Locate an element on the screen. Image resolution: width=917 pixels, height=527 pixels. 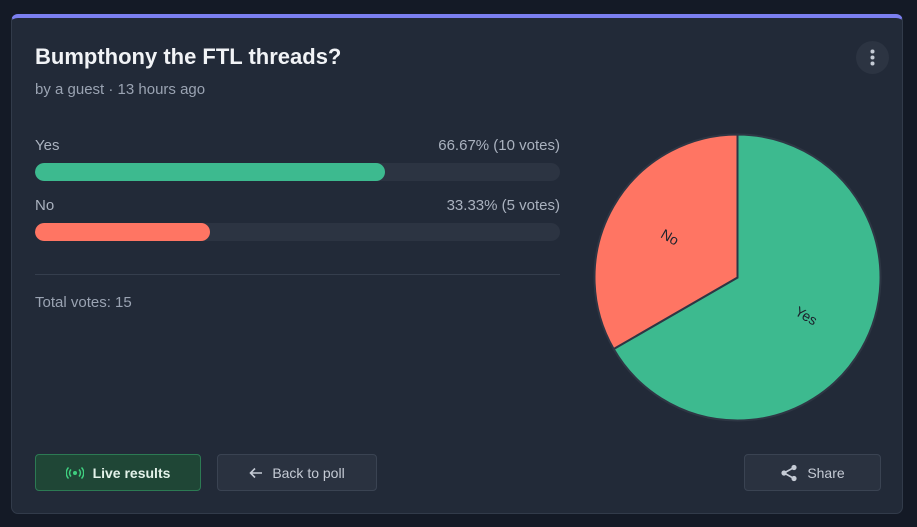
pie-slice is located at coordinates (666, 242).